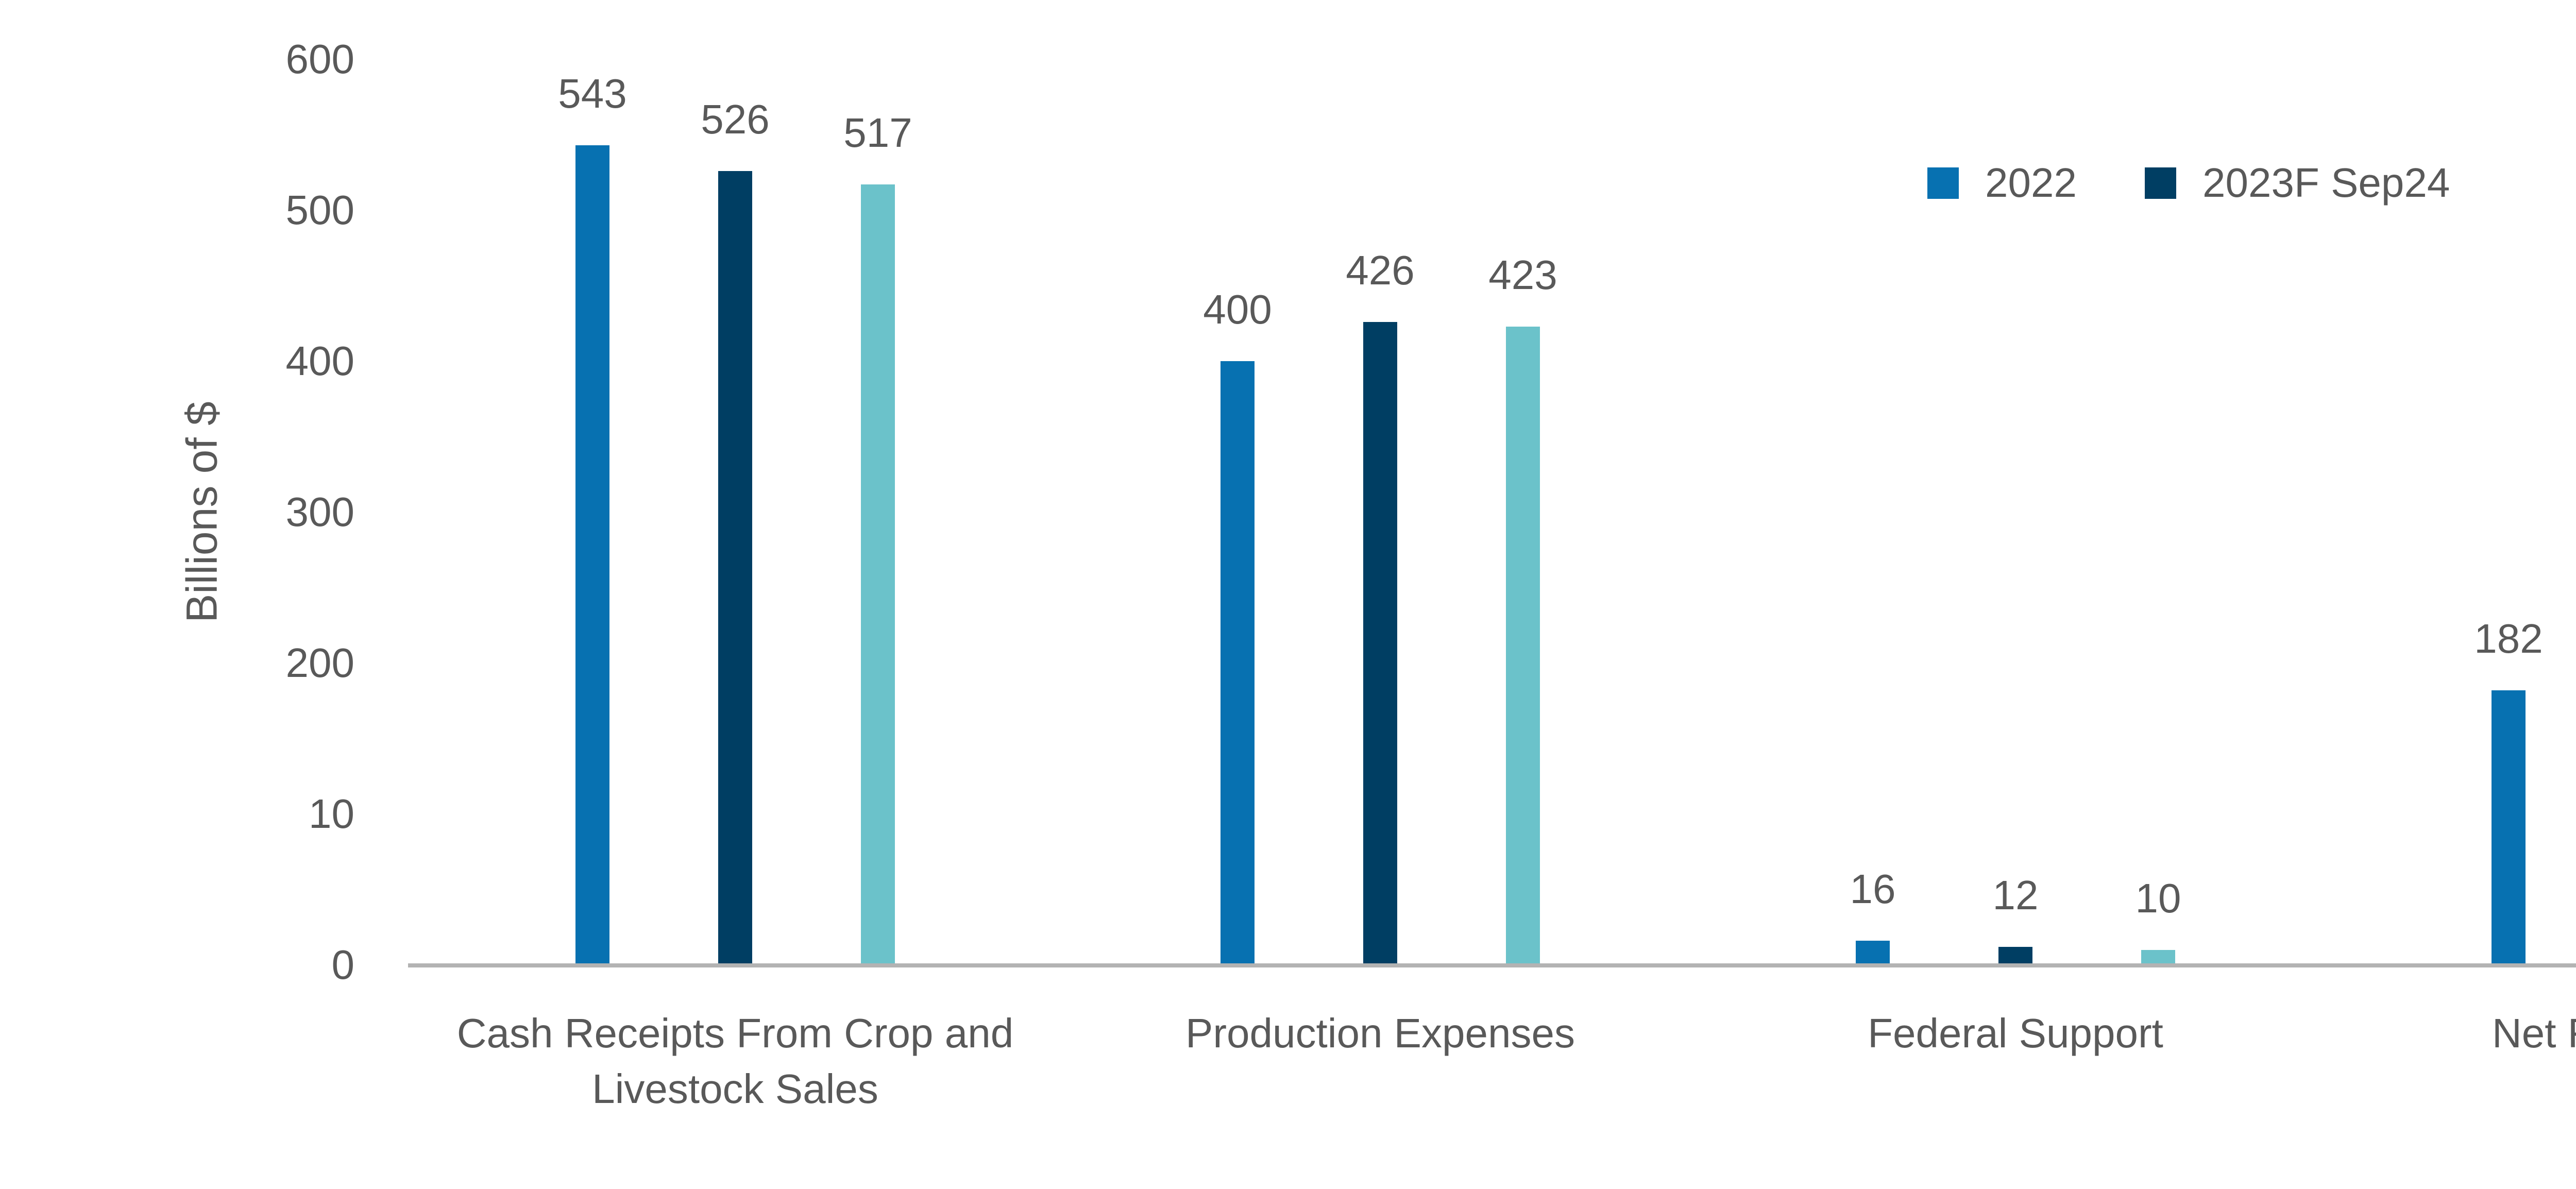  I want to click on bar-value-label: 526, so click(735, 119).